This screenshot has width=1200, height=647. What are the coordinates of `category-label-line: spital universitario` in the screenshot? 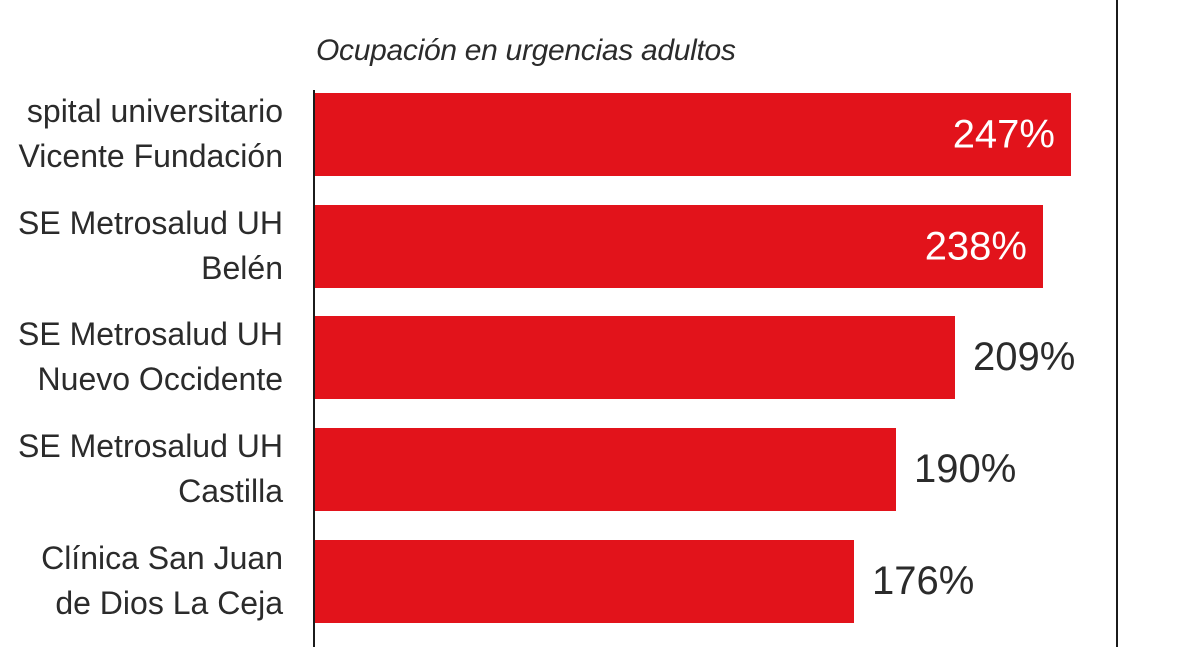 It's located at (154, 111).